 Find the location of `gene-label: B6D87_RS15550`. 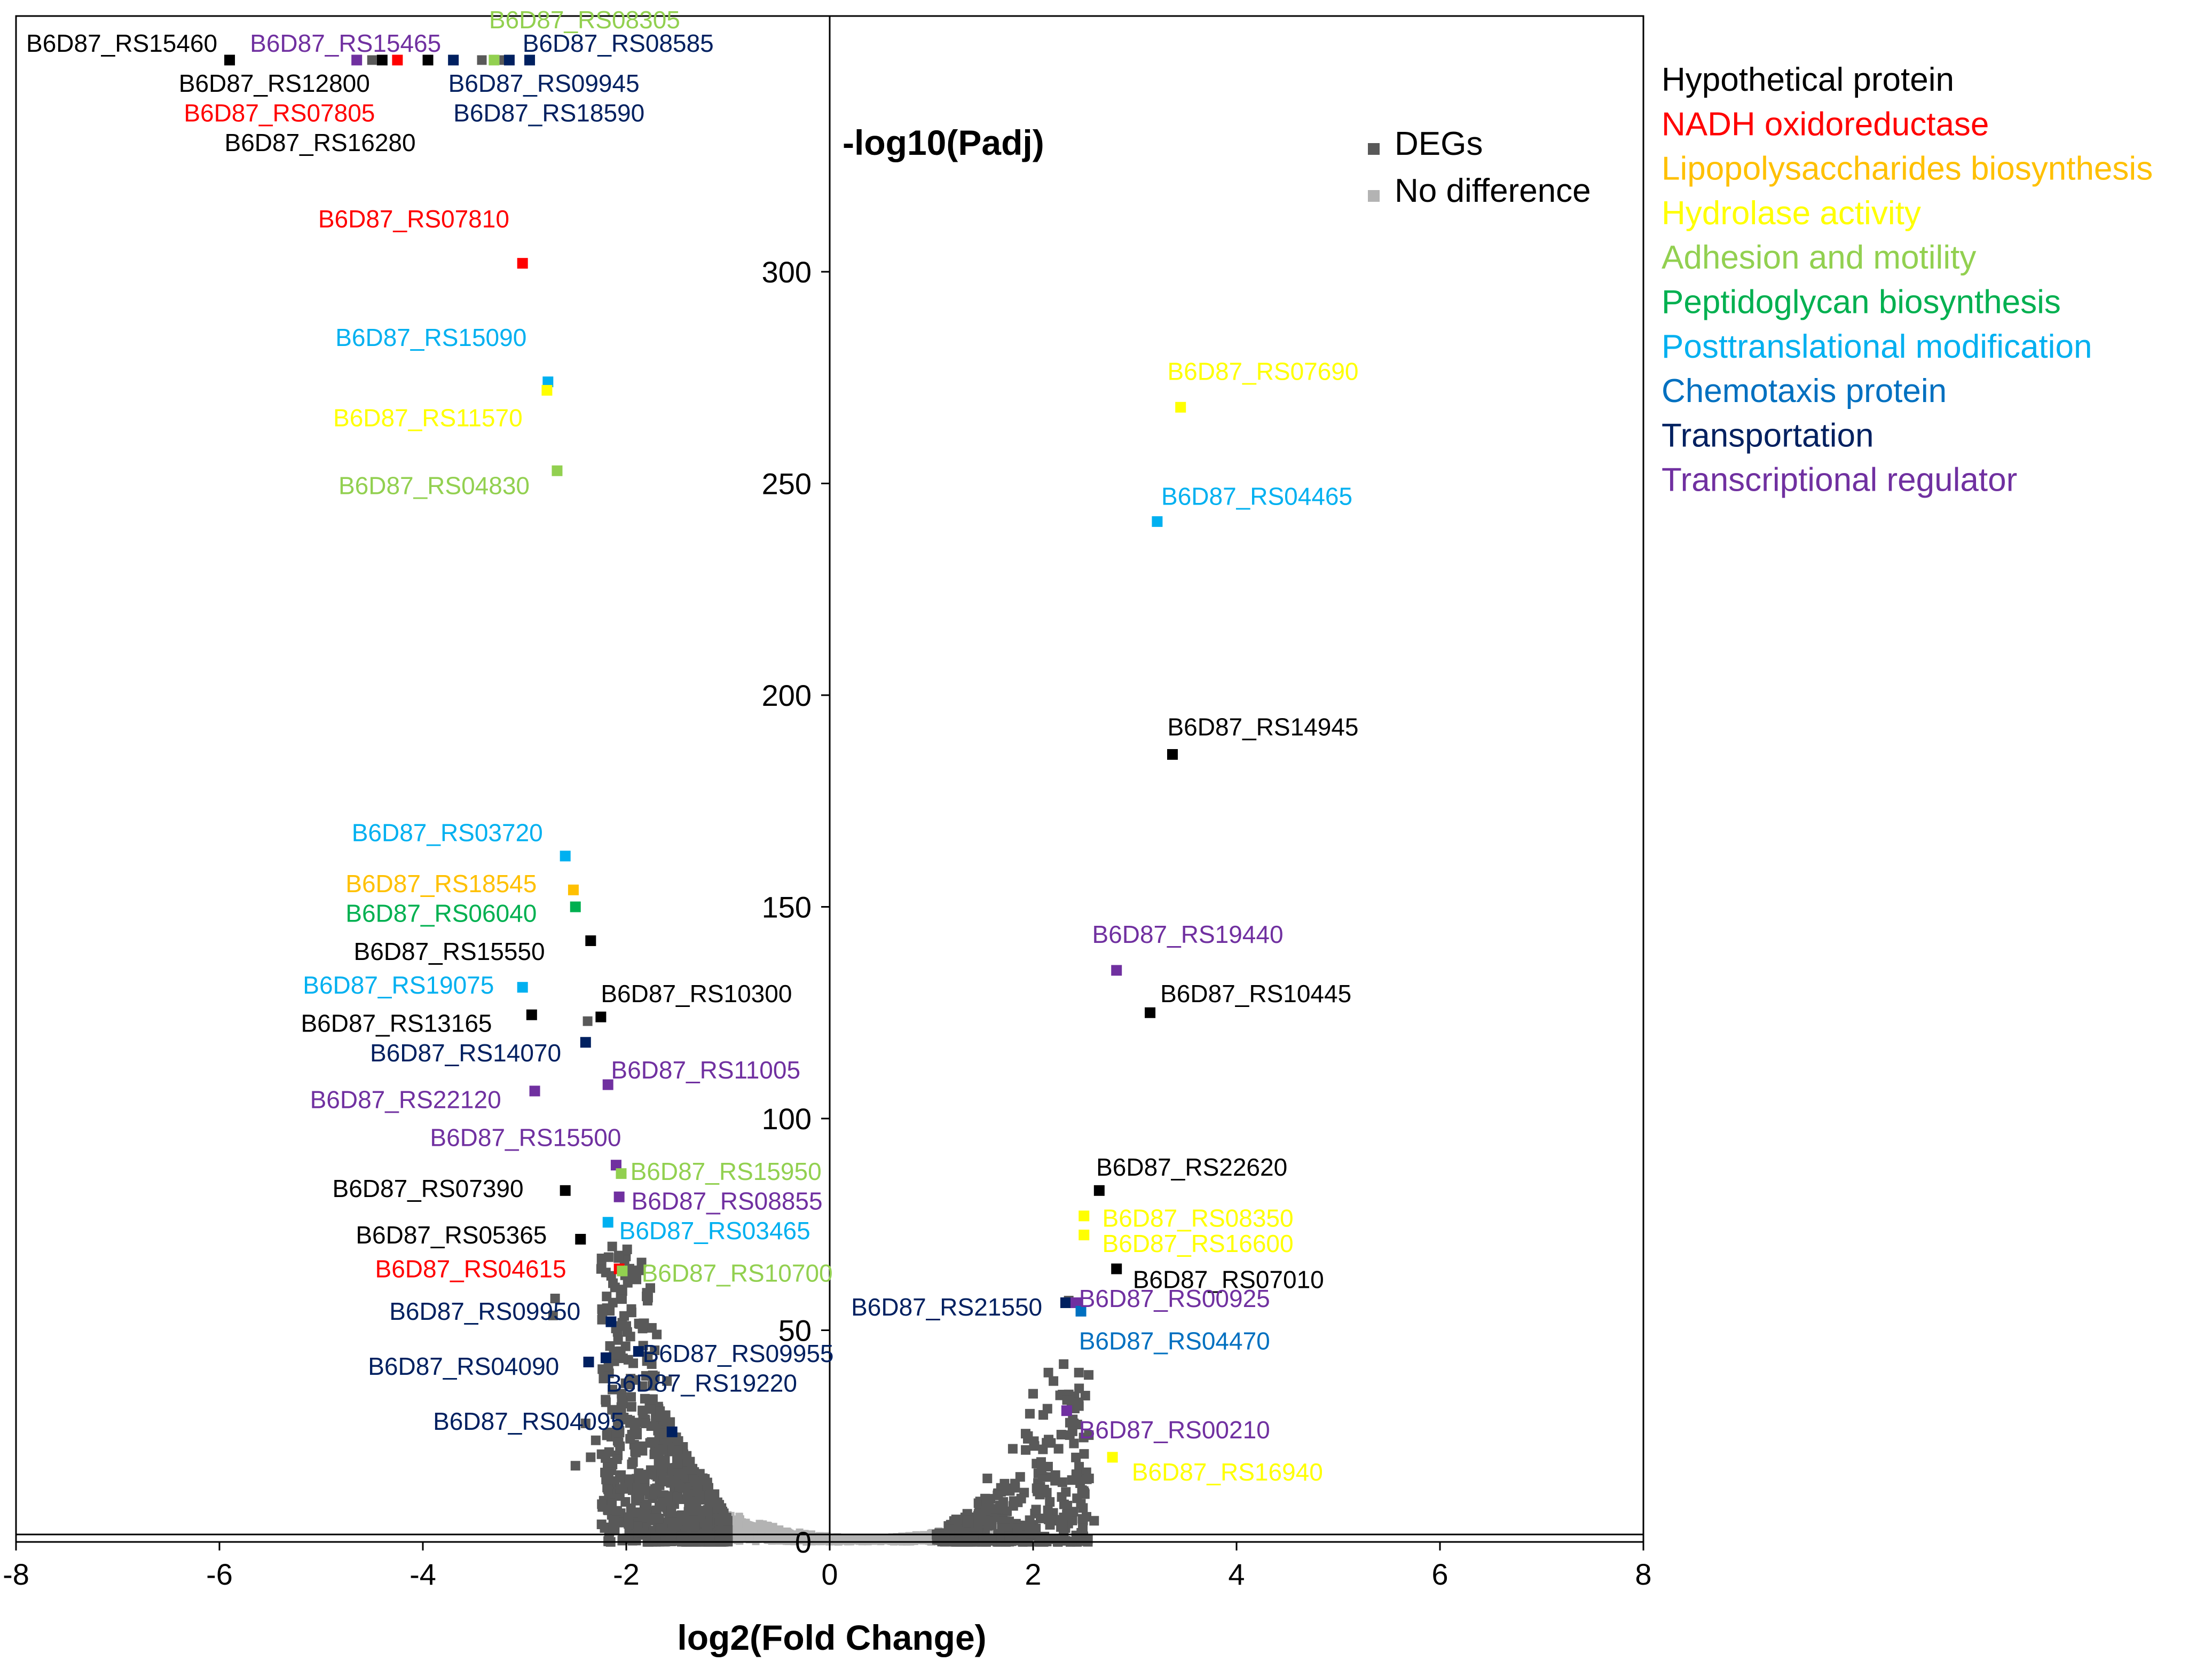

gene-label: B6D87_RS15550 is located at coordinates (449, 951).